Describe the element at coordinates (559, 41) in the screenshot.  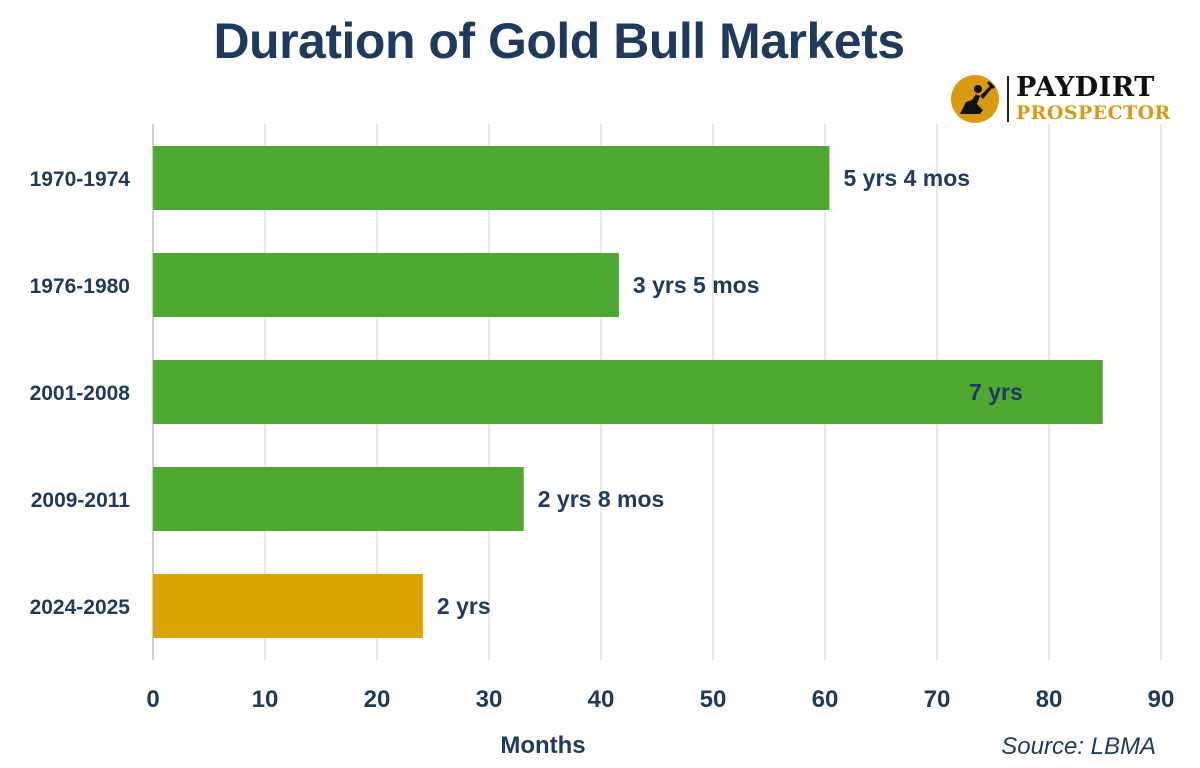
I see `chart-title: Duration of Gold Bull Markets` at that location.